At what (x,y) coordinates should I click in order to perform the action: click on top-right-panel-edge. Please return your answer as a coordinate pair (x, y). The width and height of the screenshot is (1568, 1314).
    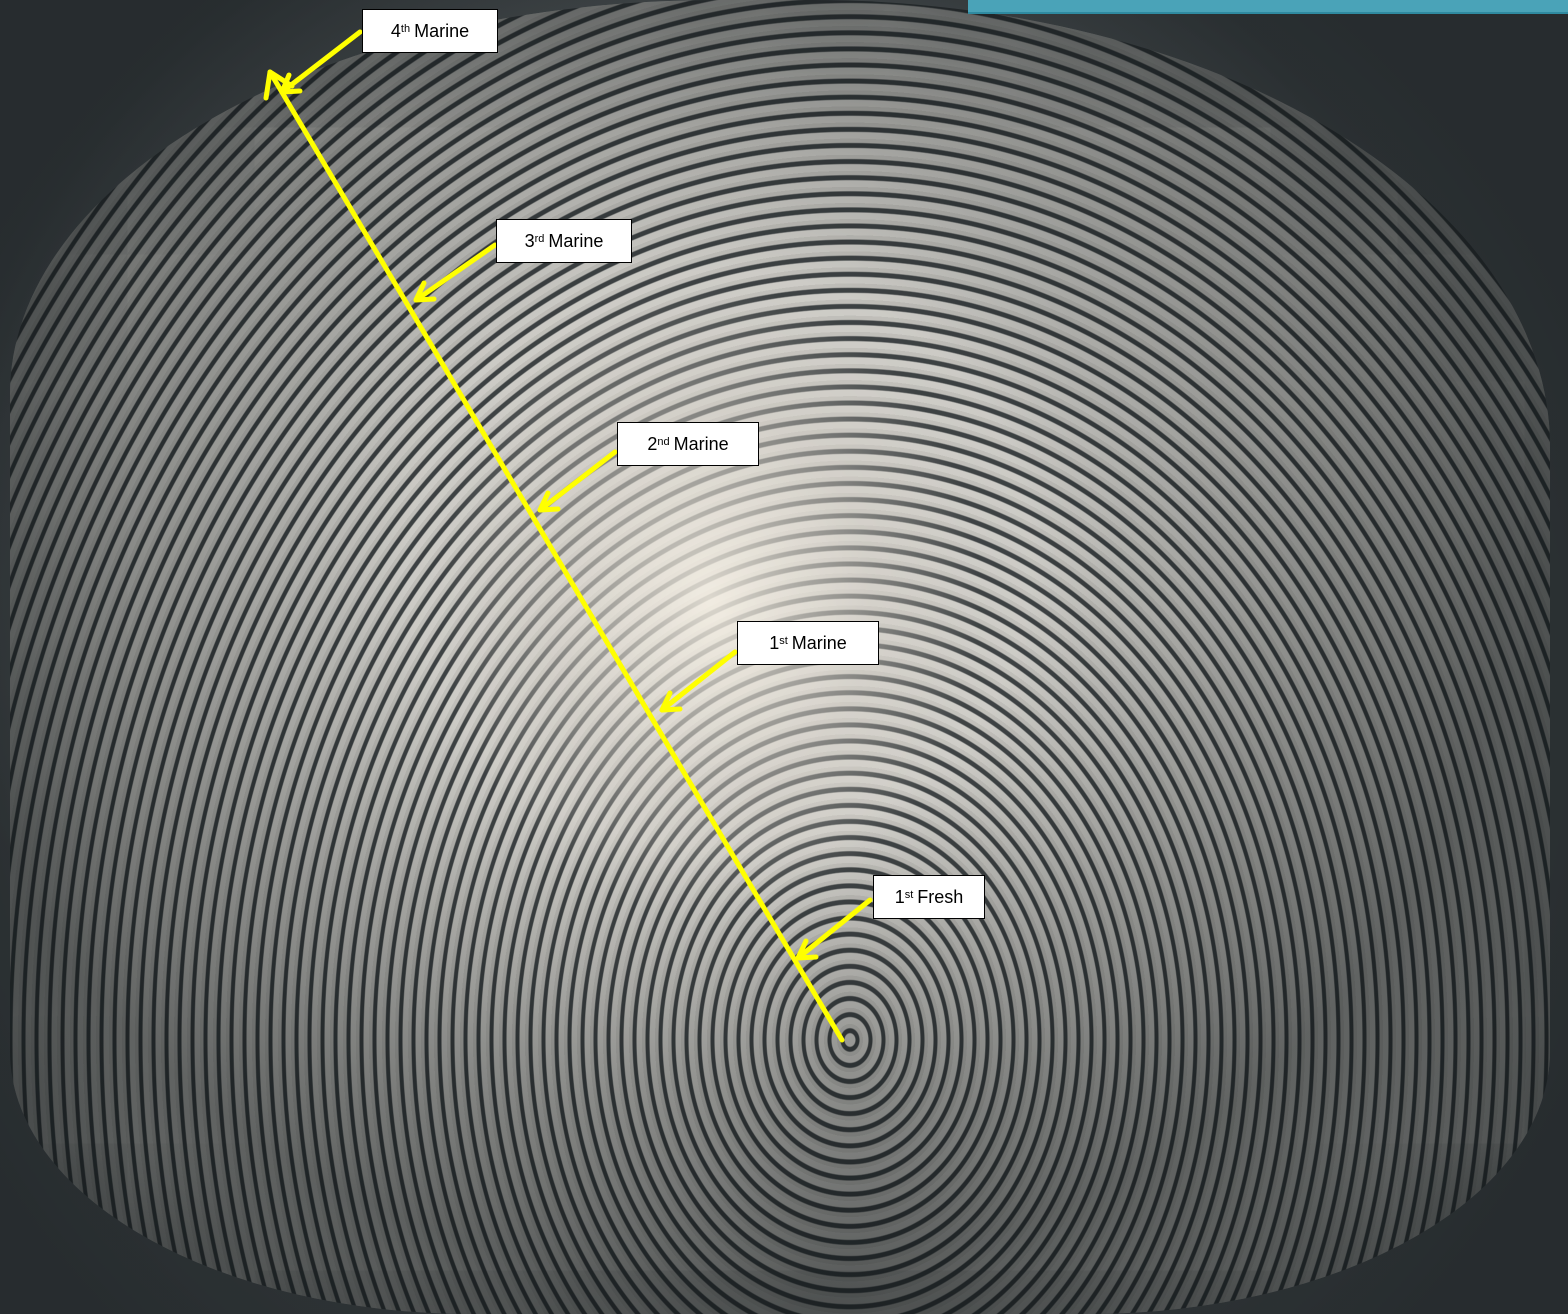
    Looking at the image, I should click on (1268, 7).